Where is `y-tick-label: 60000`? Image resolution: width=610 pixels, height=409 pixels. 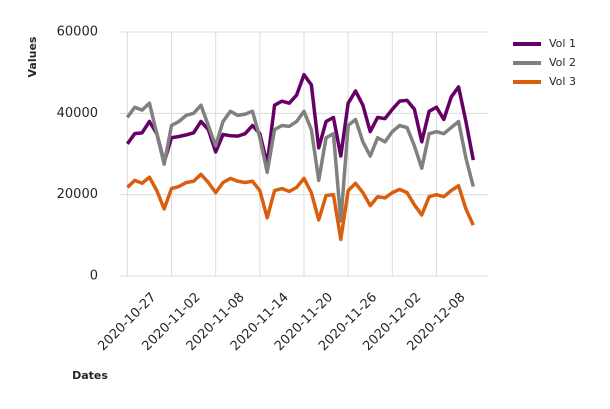 y-tick-label: 60000 is located at coordinates (77, 32).